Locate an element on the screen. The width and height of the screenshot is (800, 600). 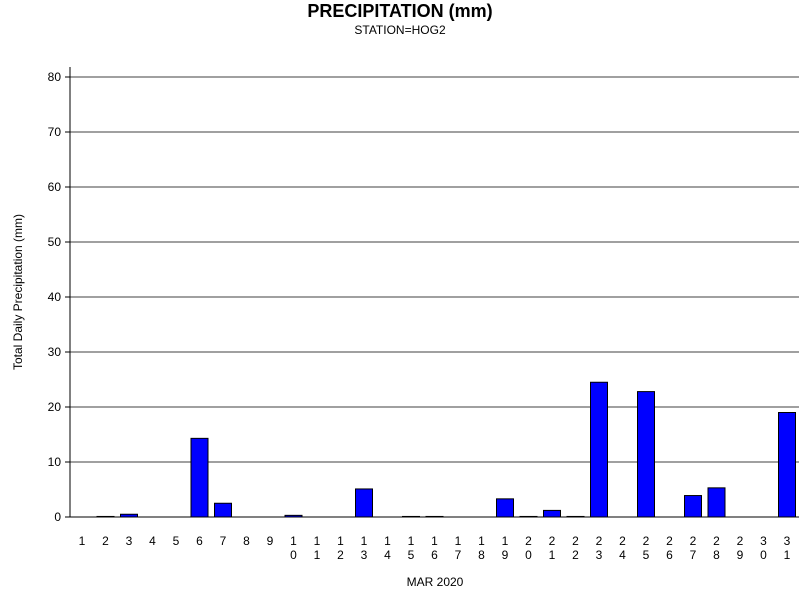
x-tick-label: 7 is located at coordinates (223, 541).